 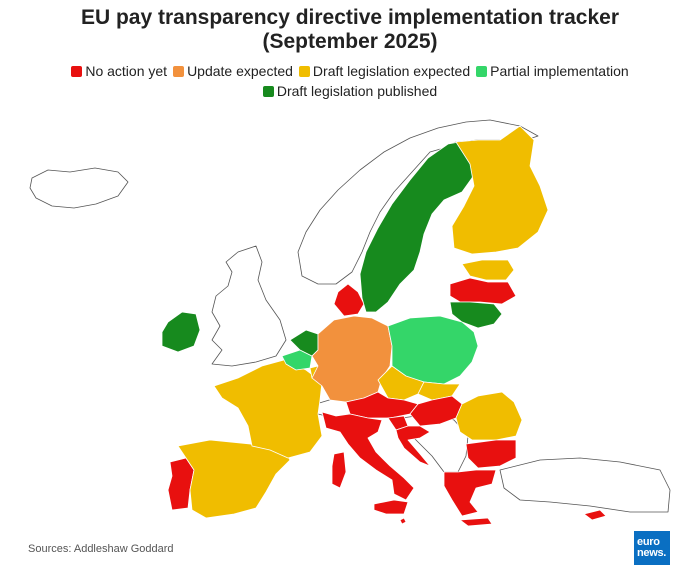 I want to click on logo-text-line-1: euro, so click(x=648, y=542).